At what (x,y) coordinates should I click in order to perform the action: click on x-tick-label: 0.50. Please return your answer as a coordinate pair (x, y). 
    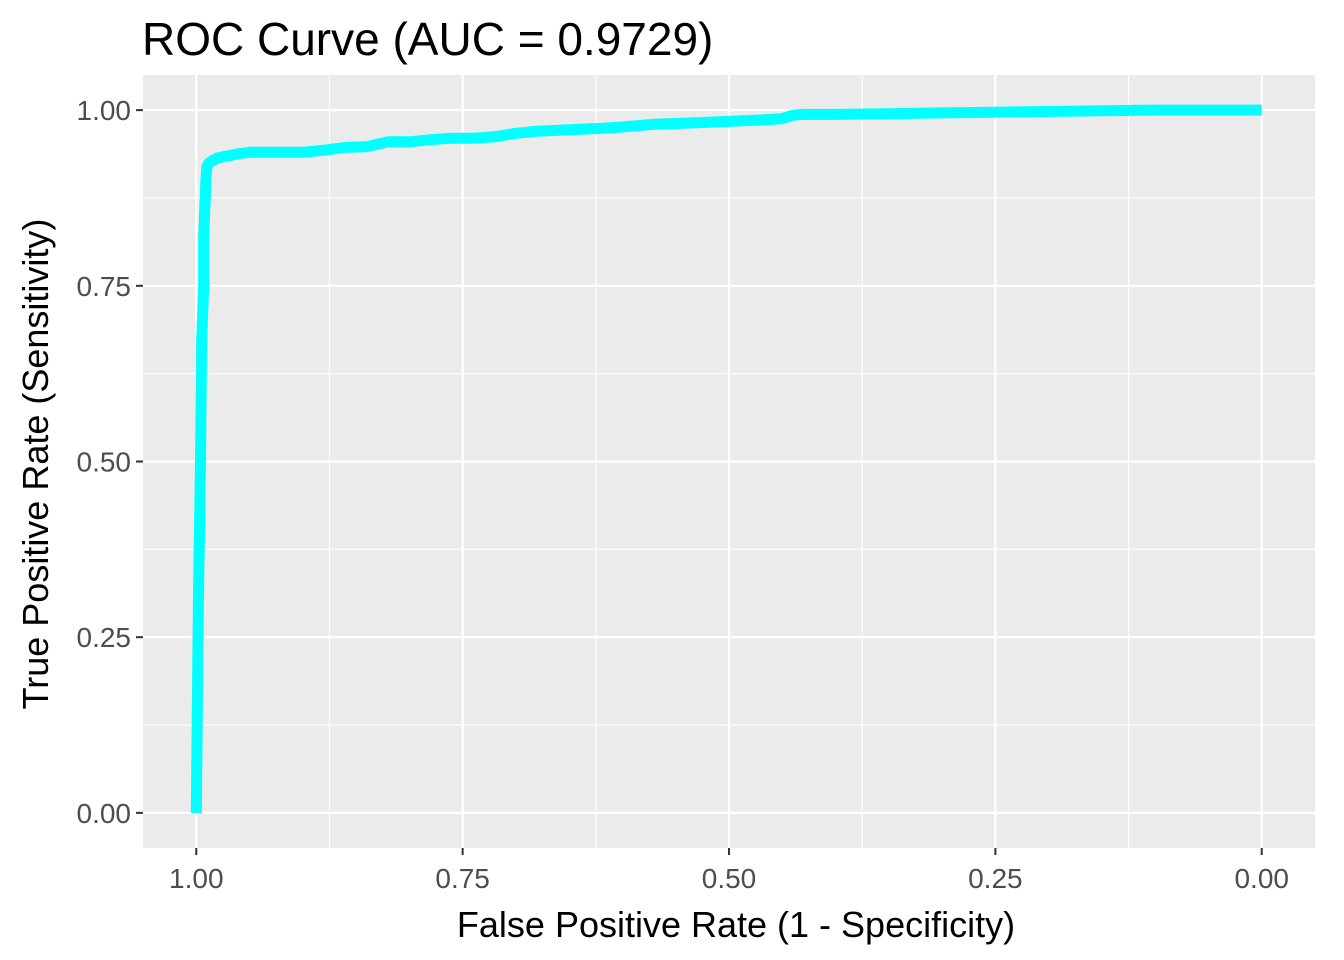
    Looking at the image, I should click on (729, 878).